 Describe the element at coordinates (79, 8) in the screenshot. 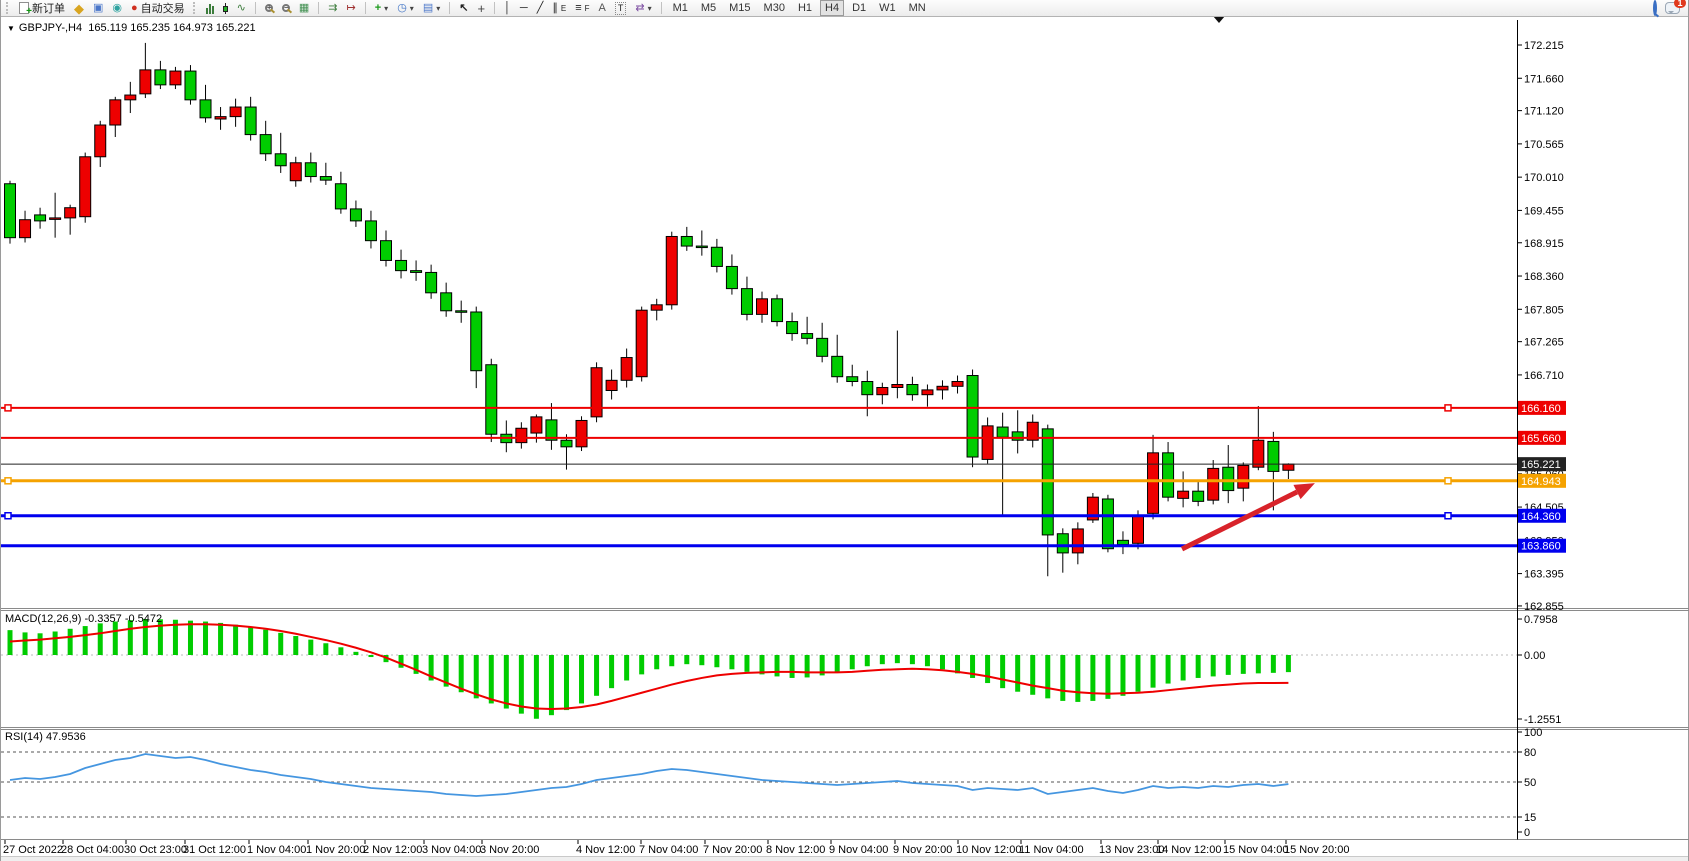

I see `depth-of-market-button: ◆` at that location.